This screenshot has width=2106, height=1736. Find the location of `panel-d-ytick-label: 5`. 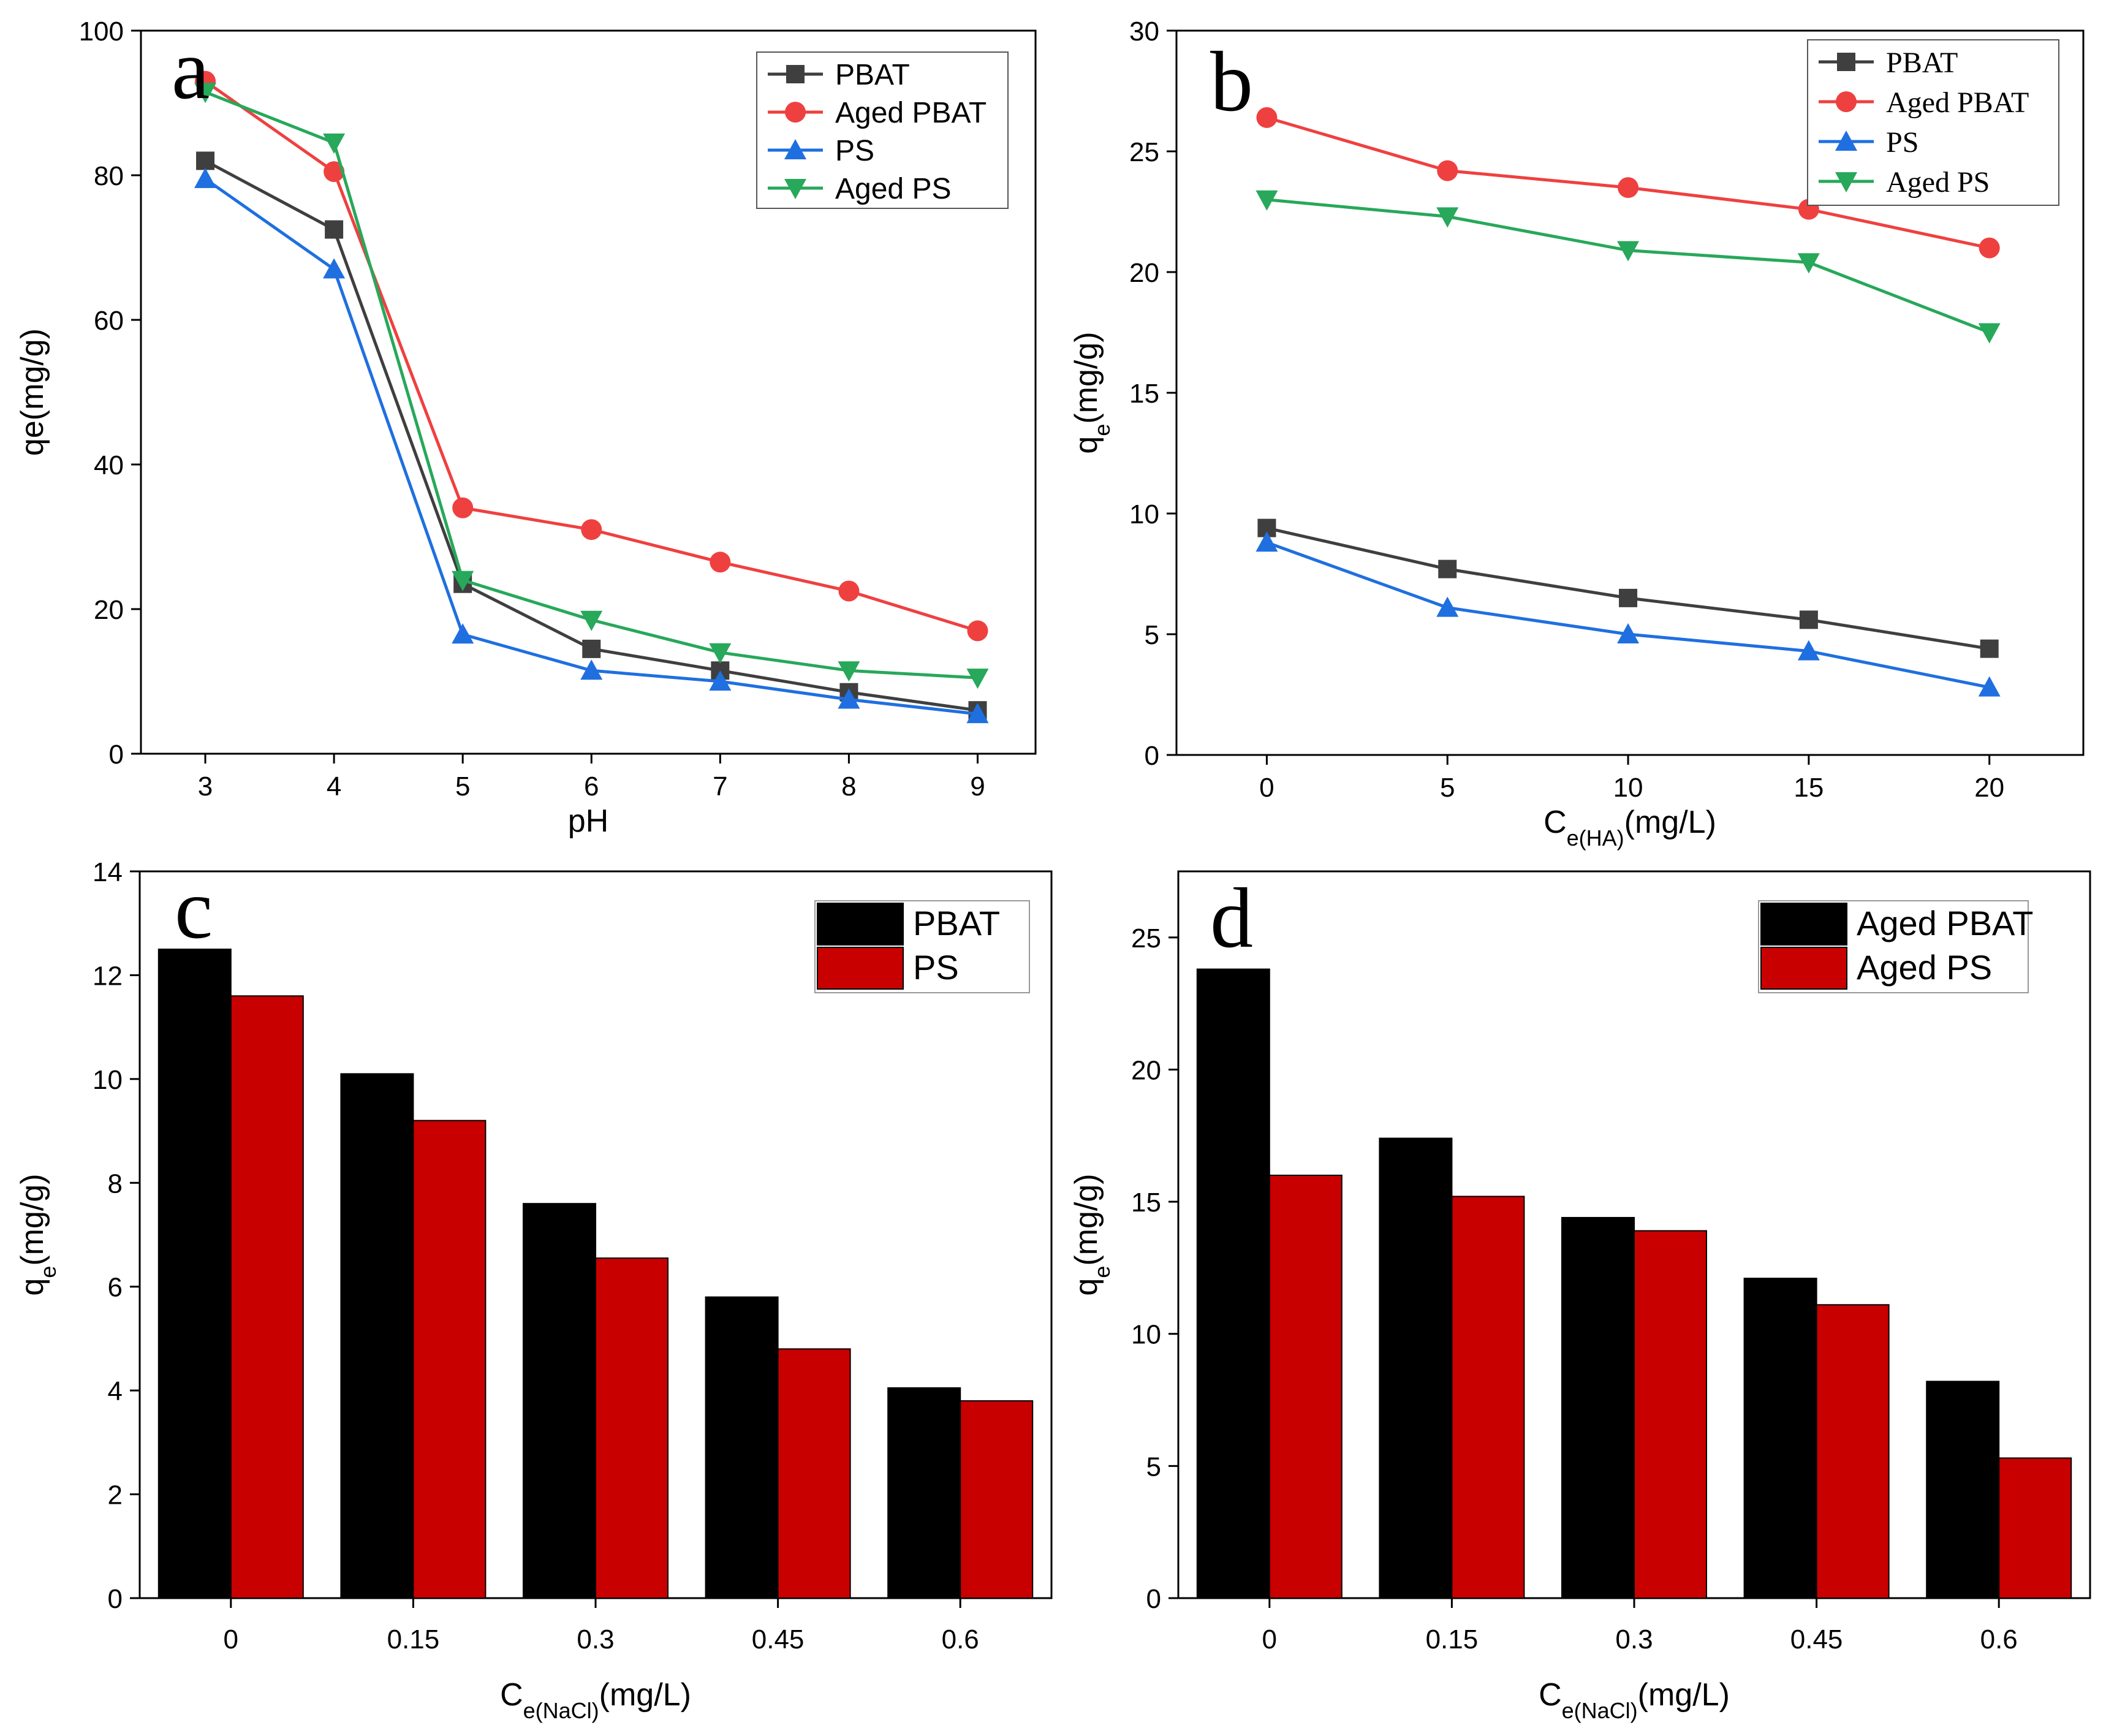

panel-d-ytick-label: 5 is located at coordinates (1153, 1467).